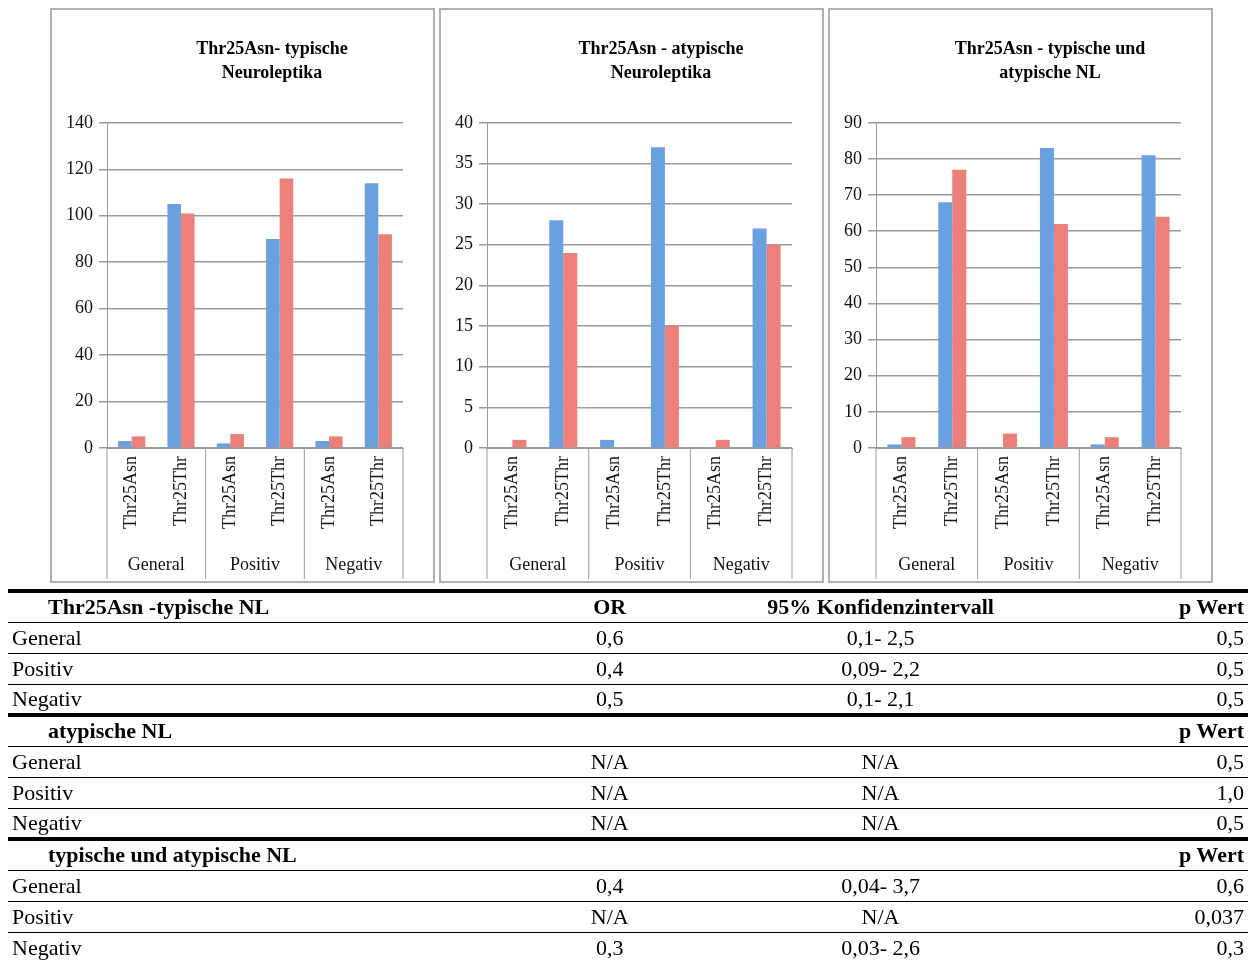  Describe the element at coordinates (1230, 792) in the screenshot. I see `text: 1,0` at that location.